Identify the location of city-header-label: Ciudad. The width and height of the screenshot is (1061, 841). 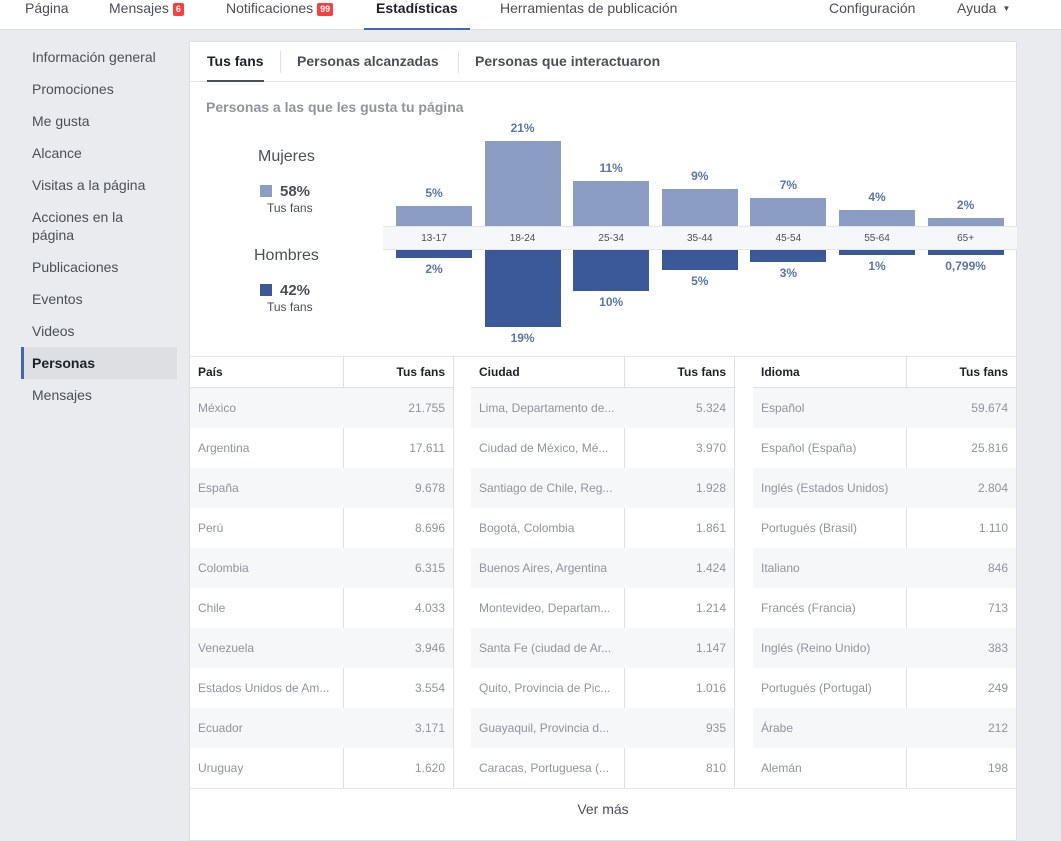
(499, 372).